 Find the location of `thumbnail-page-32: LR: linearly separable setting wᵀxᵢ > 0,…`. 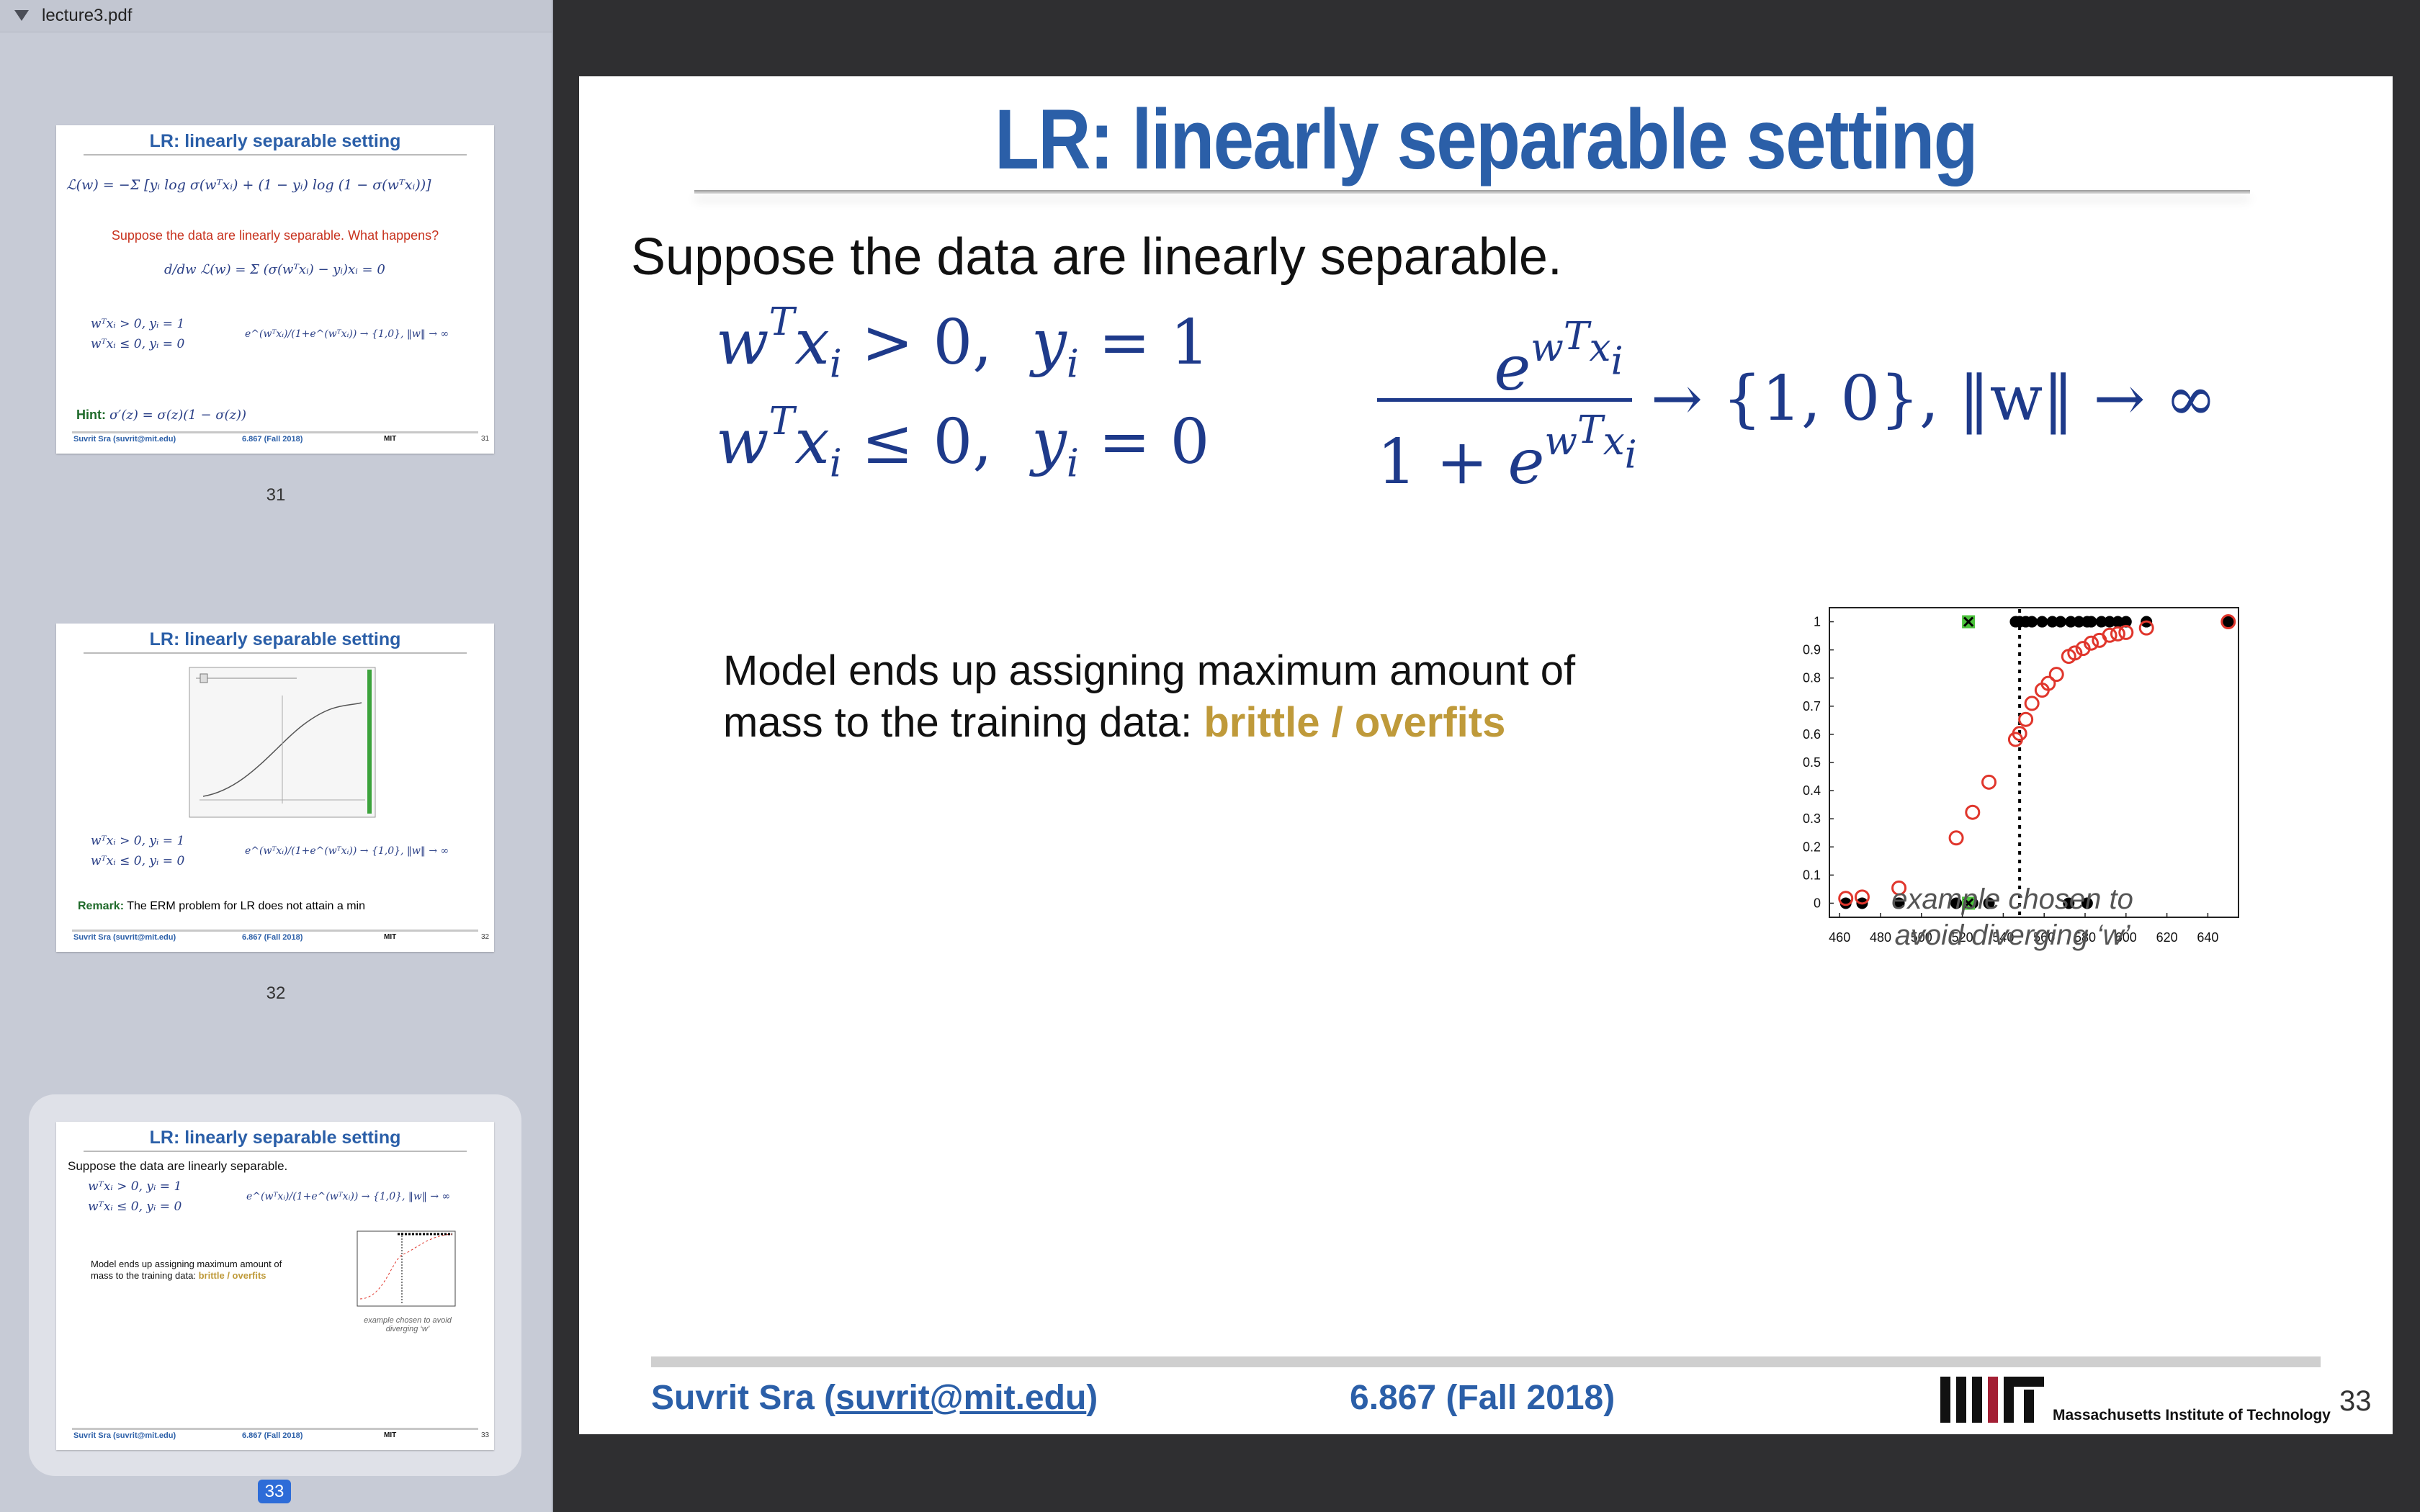

thumbnail-page-32: LR: linearly separable setting wᵀxᵢ > 0,… is located at coordinates (275, 788).